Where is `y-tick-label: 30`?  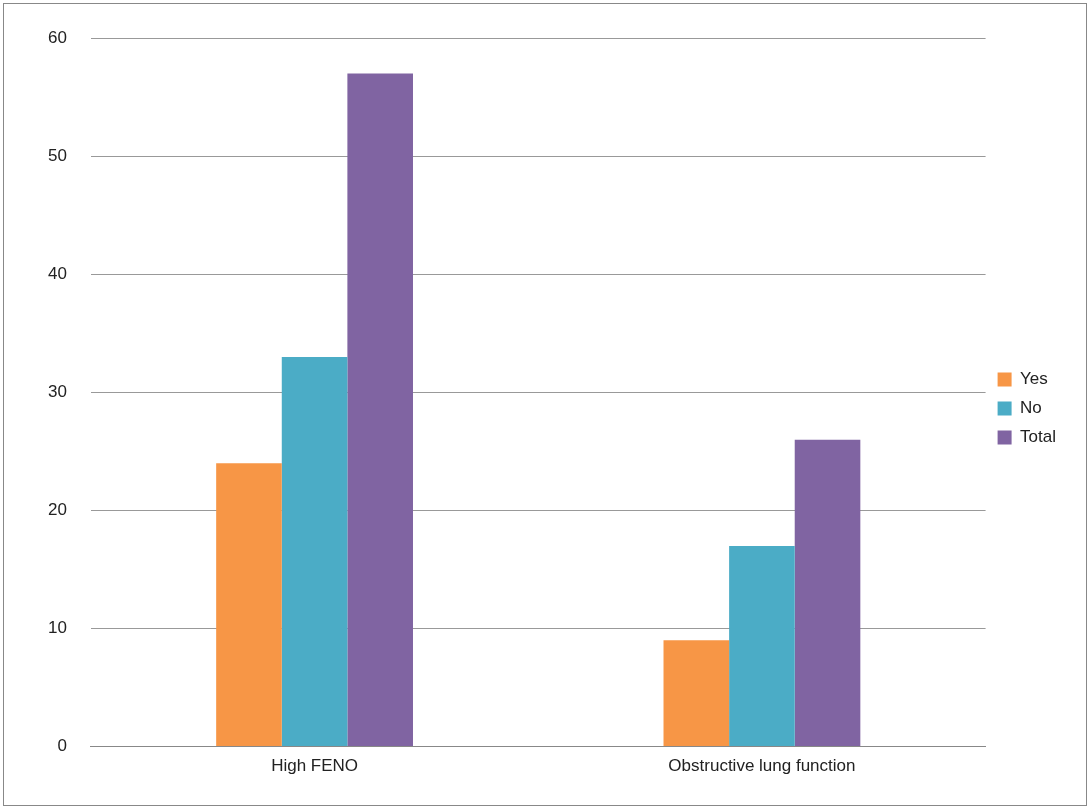 y-tick-label: 30 is located at coordinates (57, 392).